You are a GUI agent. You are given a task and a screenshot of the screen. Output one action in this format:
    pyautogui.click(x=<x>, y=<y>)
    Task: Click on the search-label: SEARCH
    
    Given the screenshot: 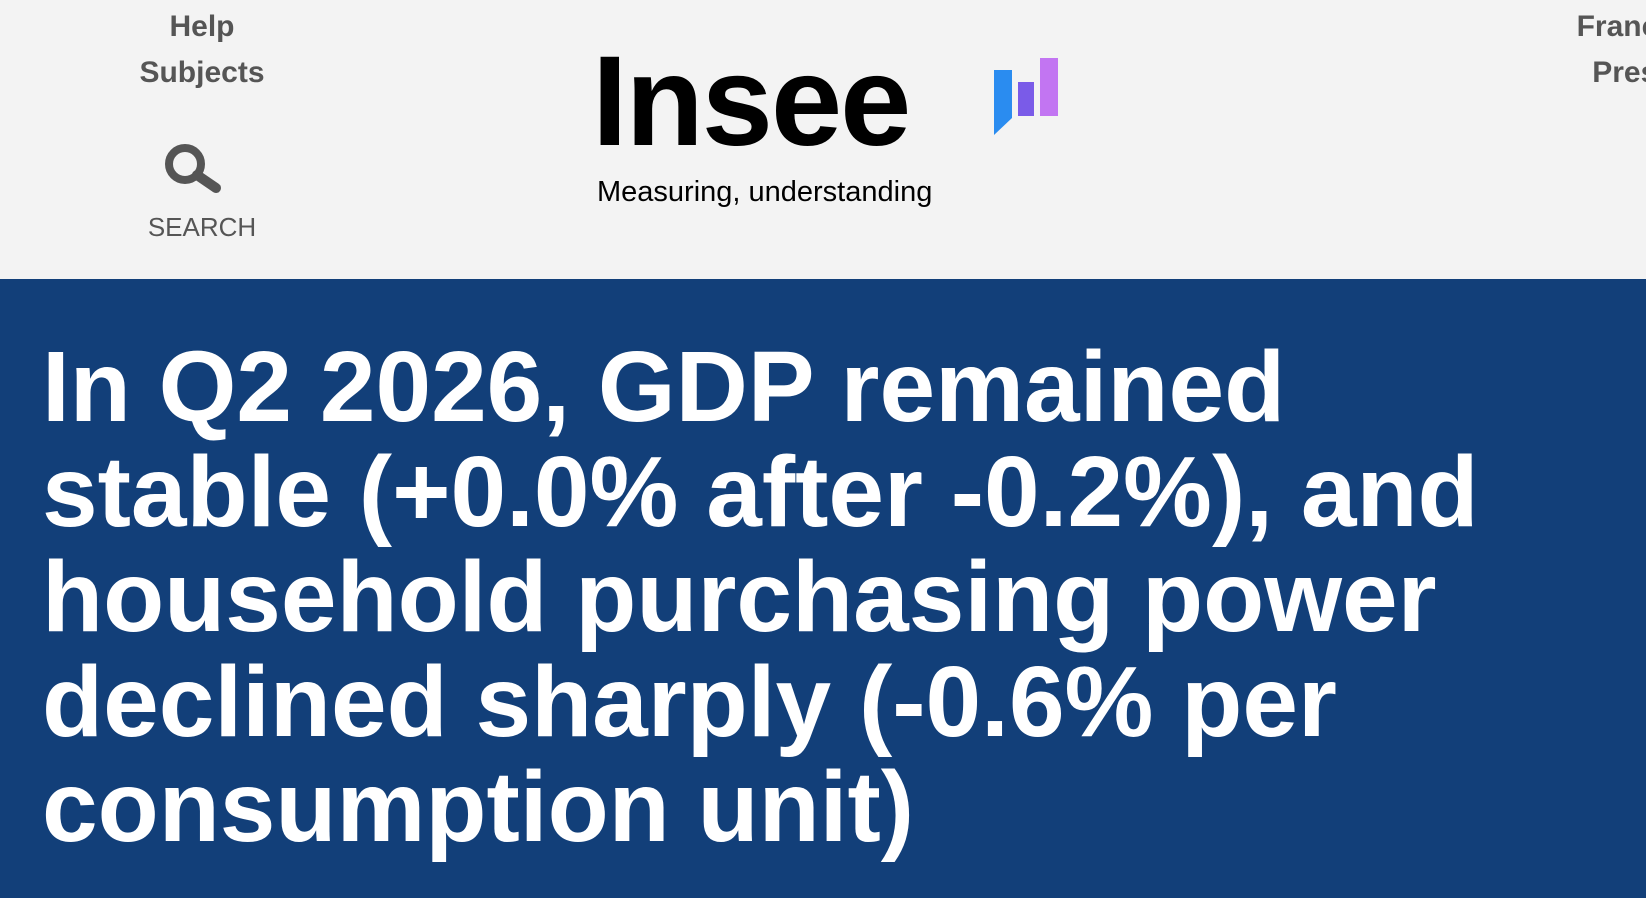 What is the action you would take?
    pyautogui.click(x=202, y=227)
    